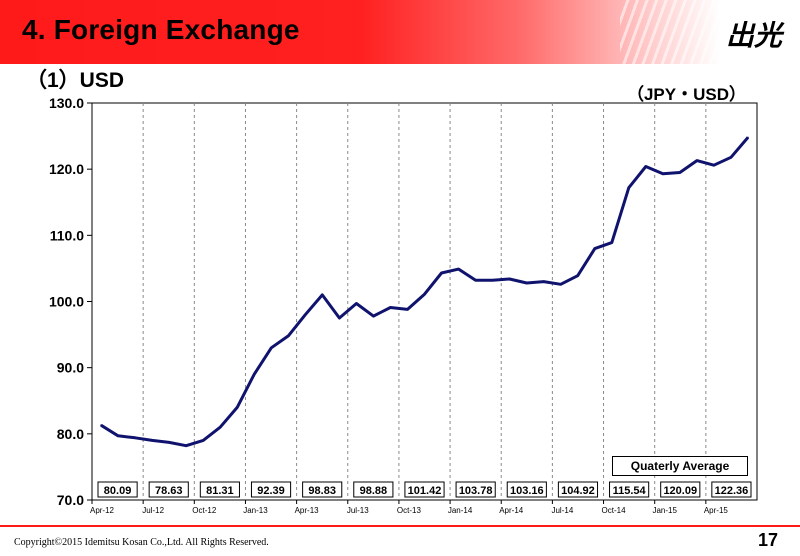 This screenshot has height=556, width=800. I want to click on quarterly-average-value: 98.88, so click(374, 491).